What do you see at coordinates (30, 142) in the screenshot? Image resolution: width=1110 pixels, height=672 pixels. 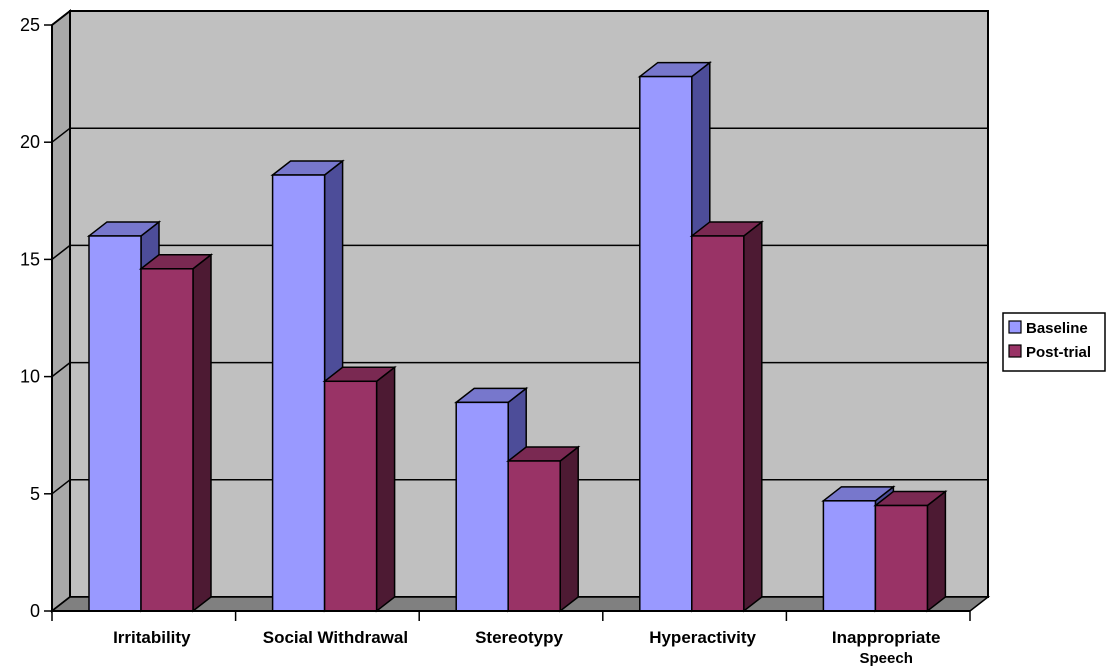 I see `y-tick-label: 20` at bounding box center [30, 142].